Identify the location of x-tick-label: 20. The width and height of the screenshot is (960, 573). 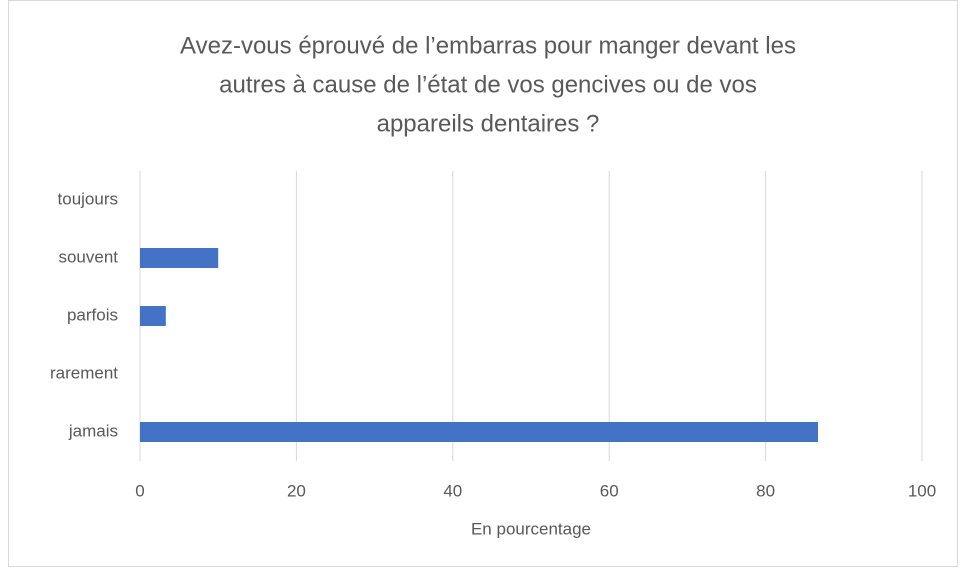
(296, 490).